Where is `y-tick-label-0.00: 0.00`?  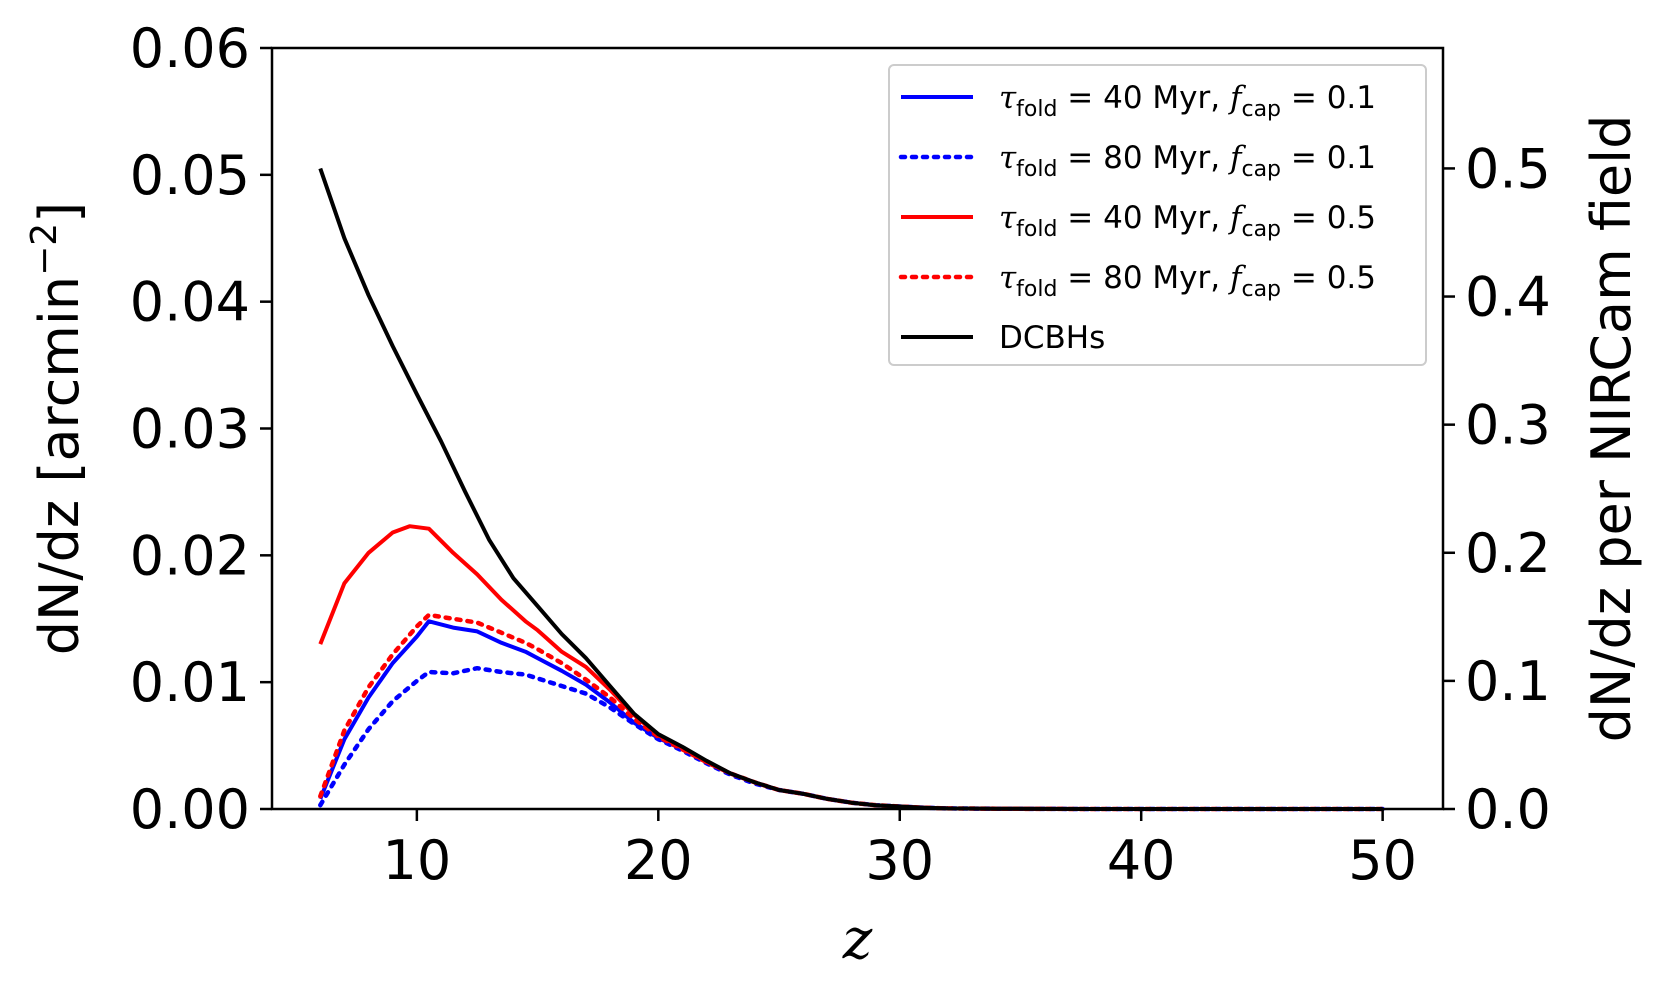 y-tick-label-0.00: 0.00 is located at coordinates (190, 809).